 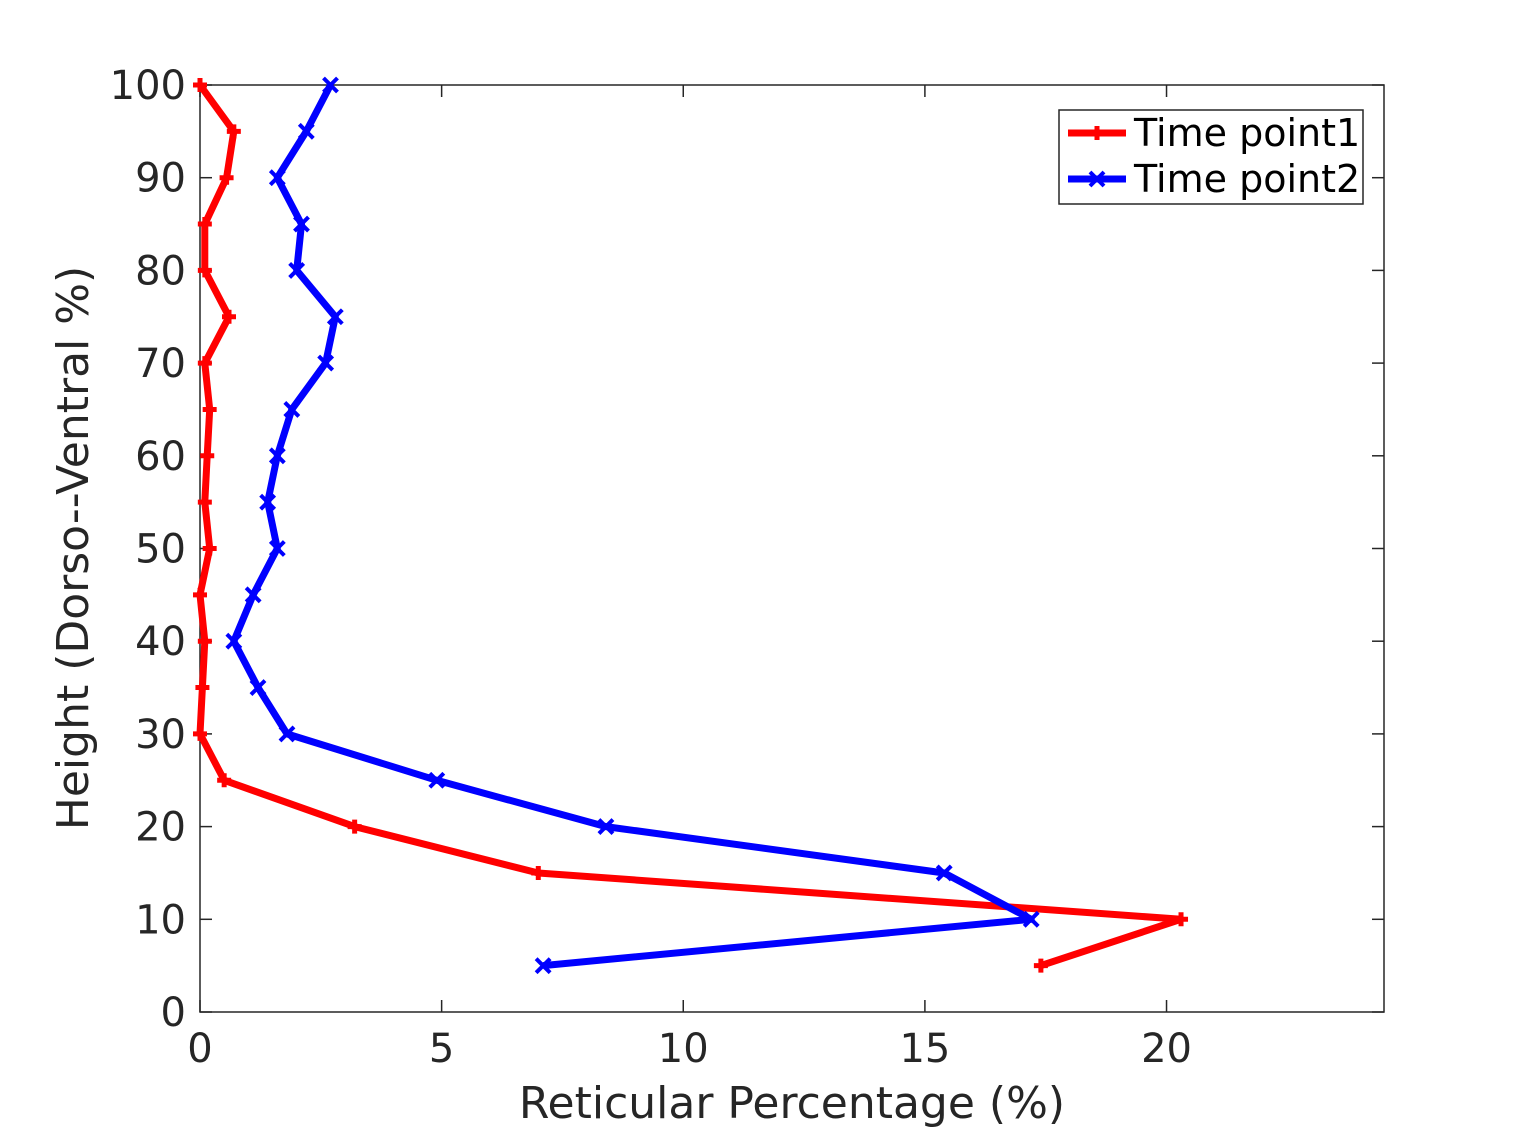 I want to click on legend-label: Time point2, so click(x=1246, y=179).